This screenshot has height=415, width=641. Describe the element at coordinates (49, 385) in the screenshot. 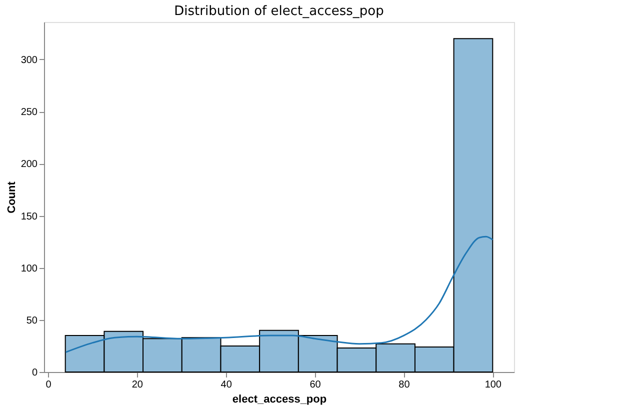

I see `x-tick-label: 0` at that location.